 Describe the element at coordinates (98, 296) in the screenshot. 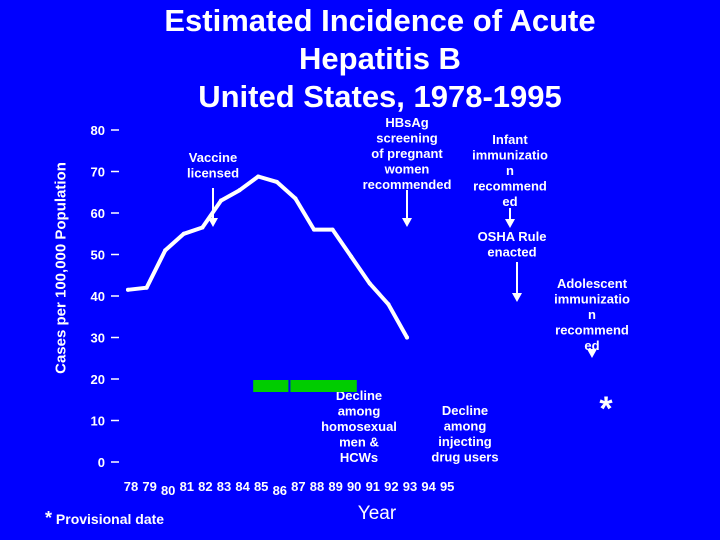

I see `y-tick-label: 40` at that location.